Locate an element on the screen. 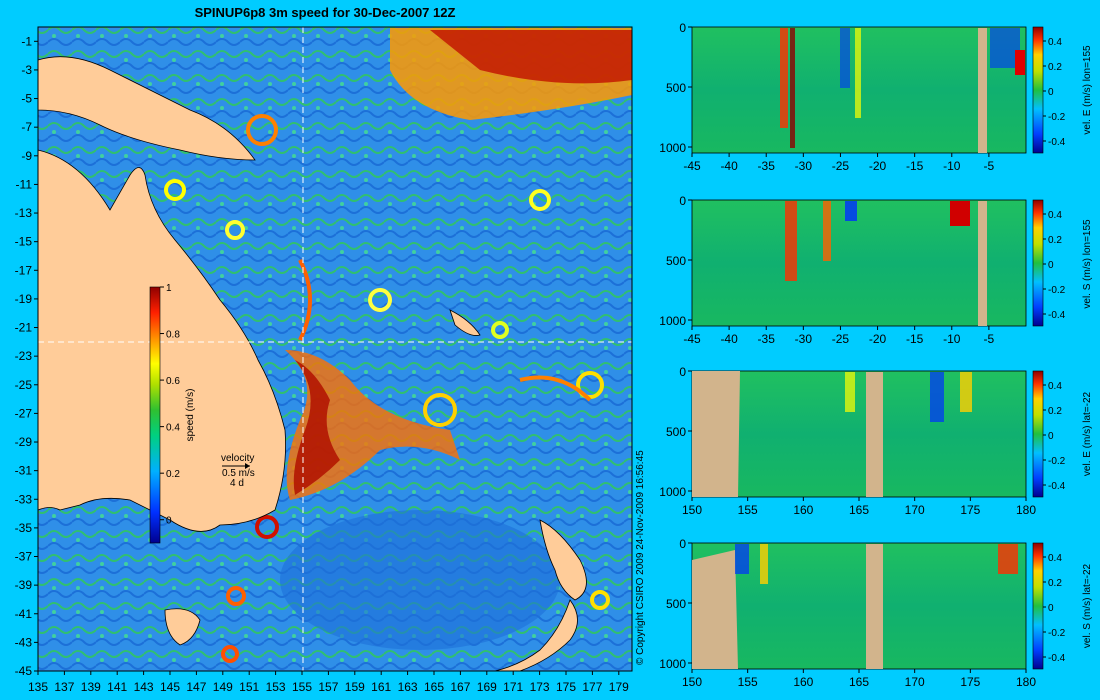  speed-colorbar-tick-label: 1 is located at coordinates (169, 288).